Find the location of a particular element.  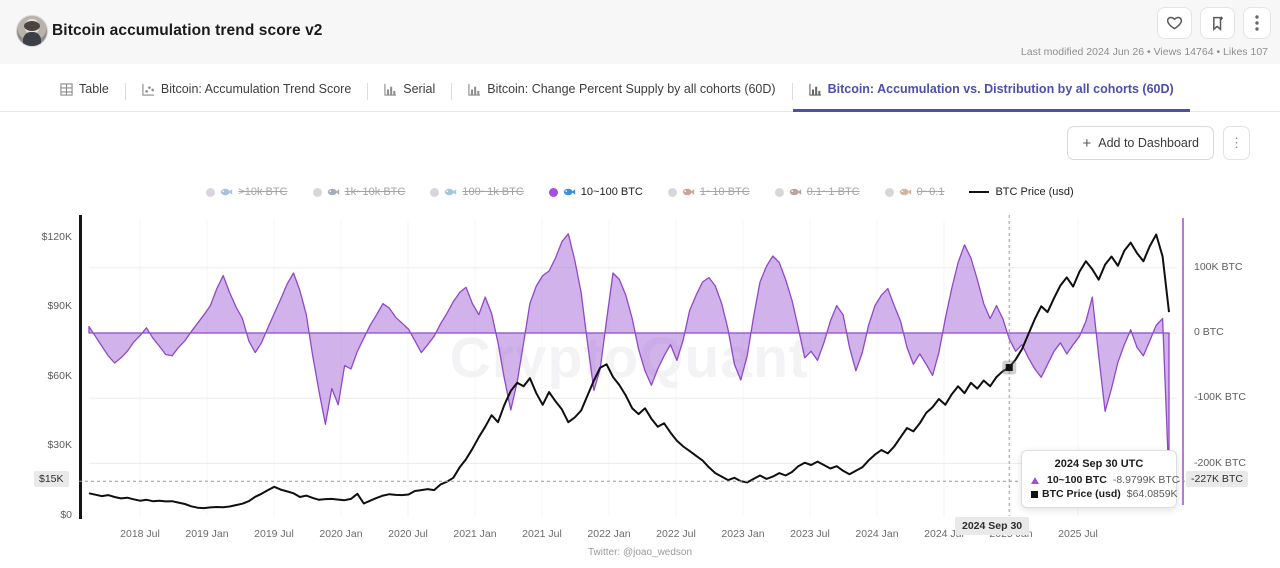

left-axis-tick: $30K is located at coordinates (59, 445).